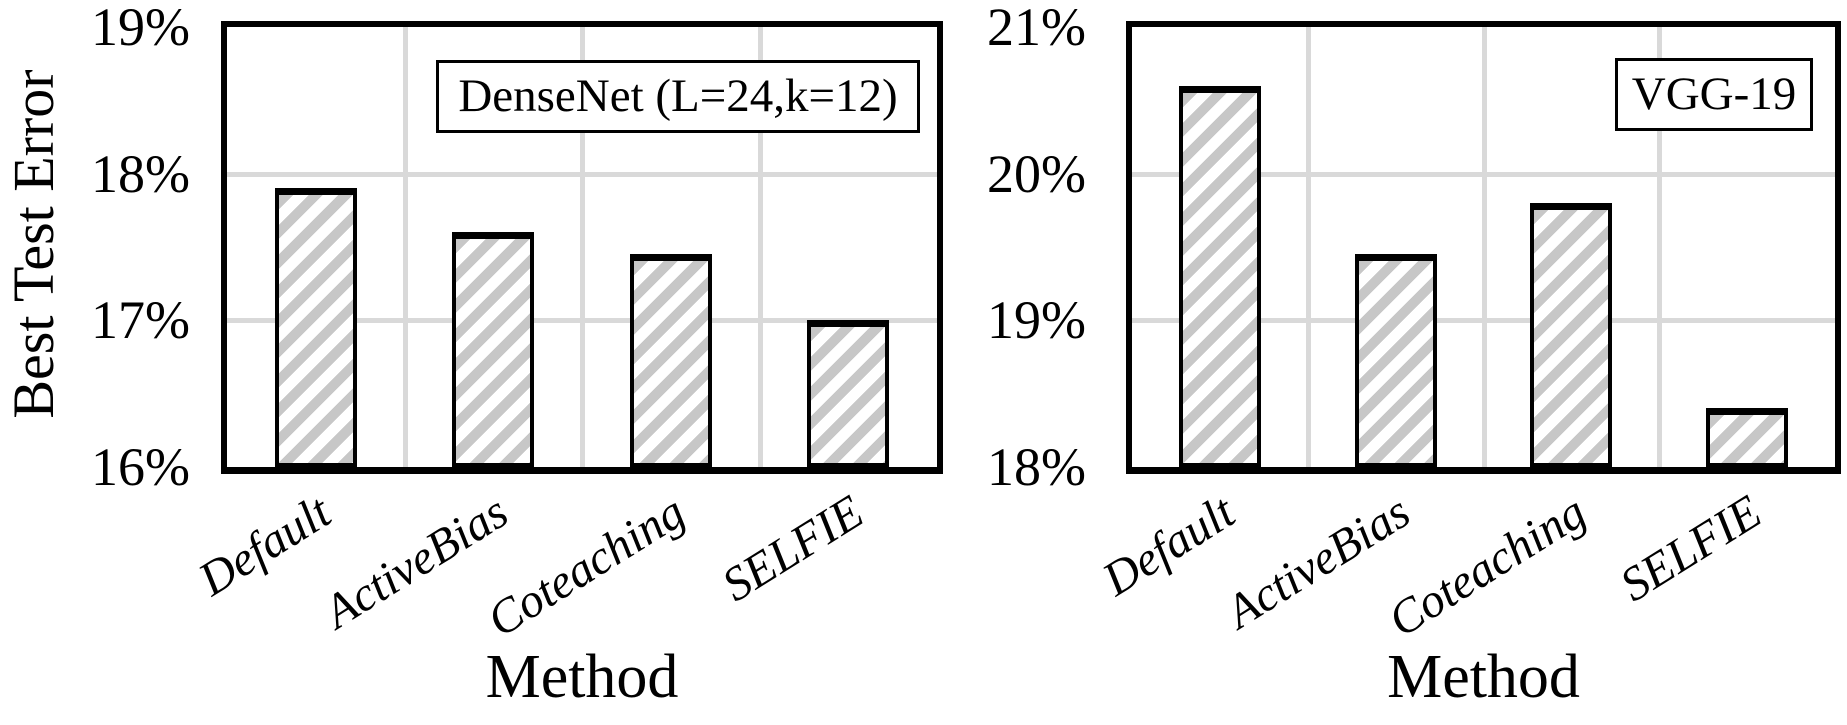 The width and height of the screenshot is (1847, 725). Describe the element at coordinates (1036, 28) in the screenshot. I see `y-tick-label: 21%` at that location.